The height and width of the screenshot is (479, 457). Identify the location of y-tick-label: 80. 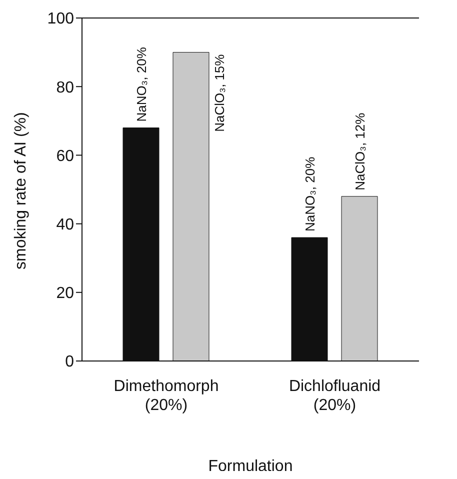
(65, 87).